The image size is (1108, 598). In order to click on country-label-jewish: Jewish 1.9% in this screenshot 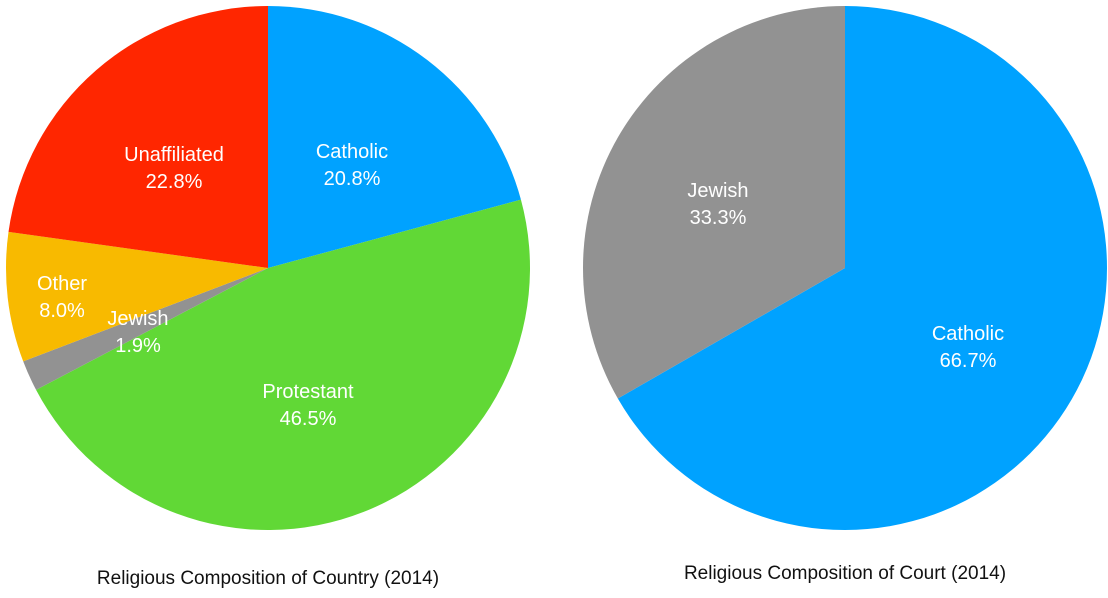, I will do `click(137, 332)`.